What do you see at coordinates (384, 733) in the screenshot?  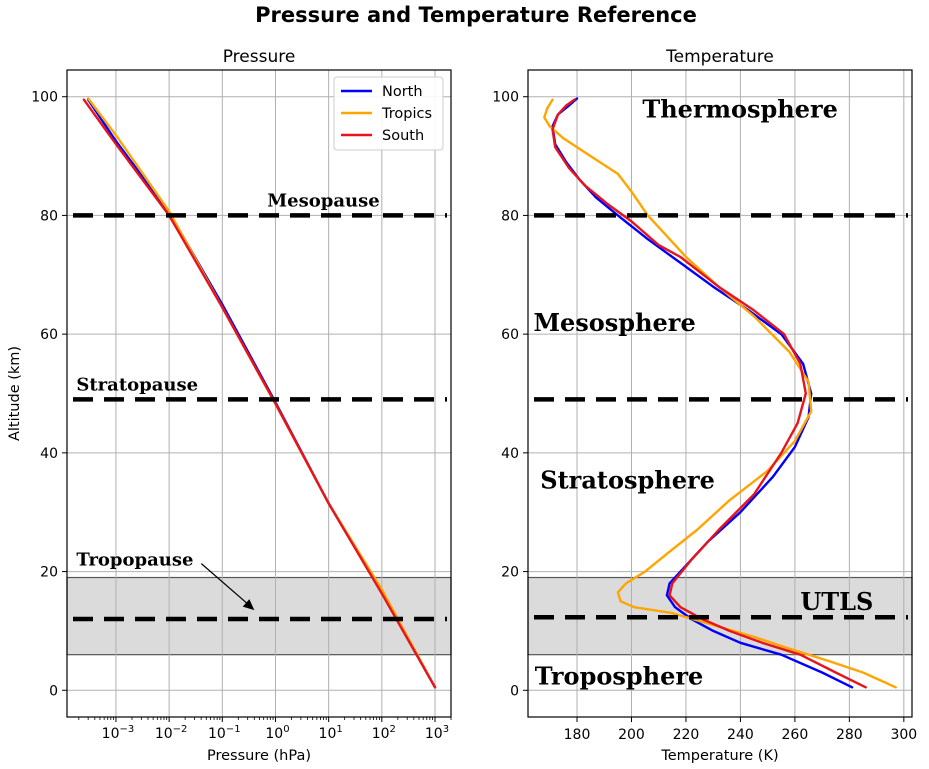 I see `x-tick-label: 102` at bounding box center [384, 733].